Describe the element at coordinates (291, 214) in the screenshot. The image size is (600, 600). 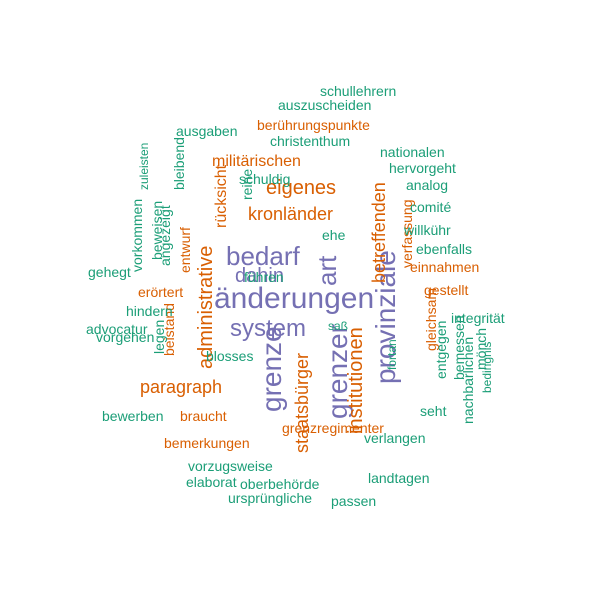
I see `word-kronl-nder: kronländer` at that location.